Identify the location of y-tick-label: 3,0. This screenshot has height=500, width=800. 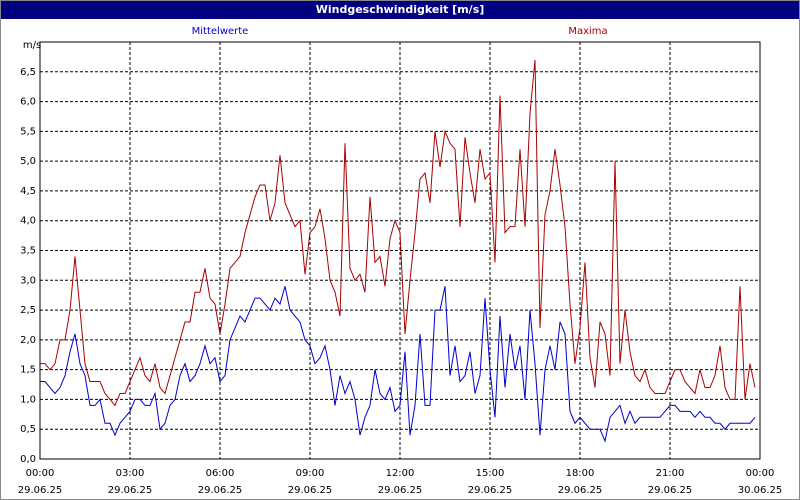
(28, 280).